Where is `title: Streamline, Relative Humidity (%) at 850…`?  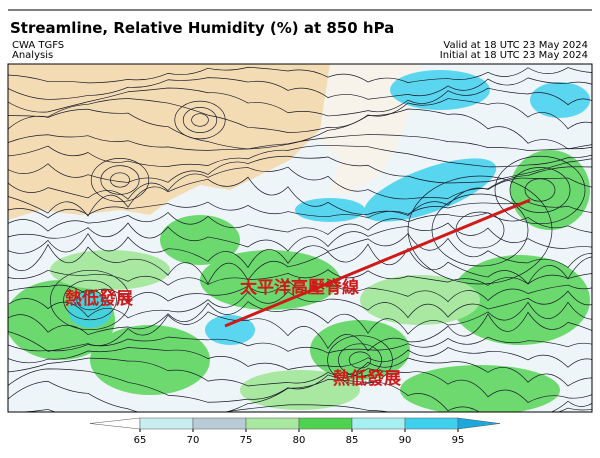 title: Streamline, Relative Humidity (%) at 850… is located at coordinates (202, 28).